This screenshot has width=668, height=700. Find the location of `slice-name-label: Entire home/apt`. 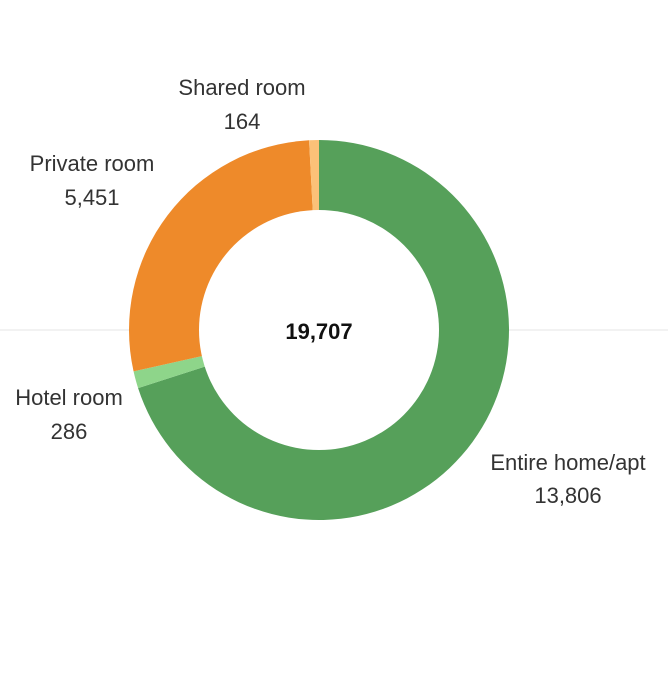

slice-name-label: Entire home/apt is located at coordinates (567, 462).